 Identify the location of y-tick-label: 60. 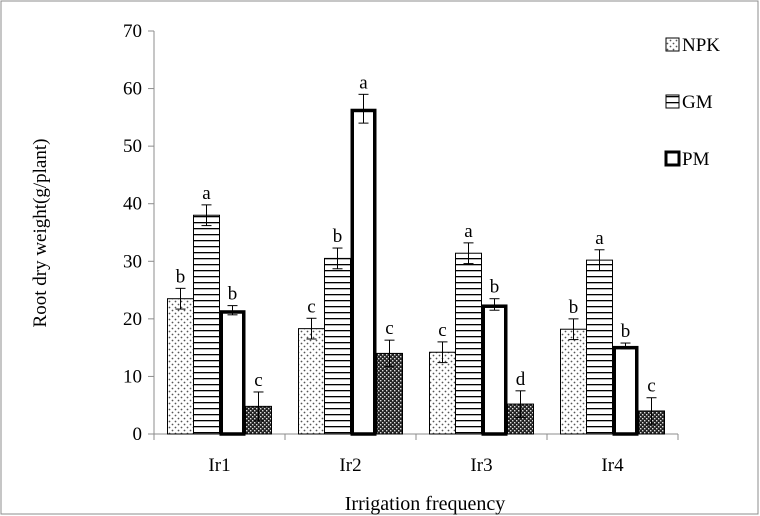
(132, 89).